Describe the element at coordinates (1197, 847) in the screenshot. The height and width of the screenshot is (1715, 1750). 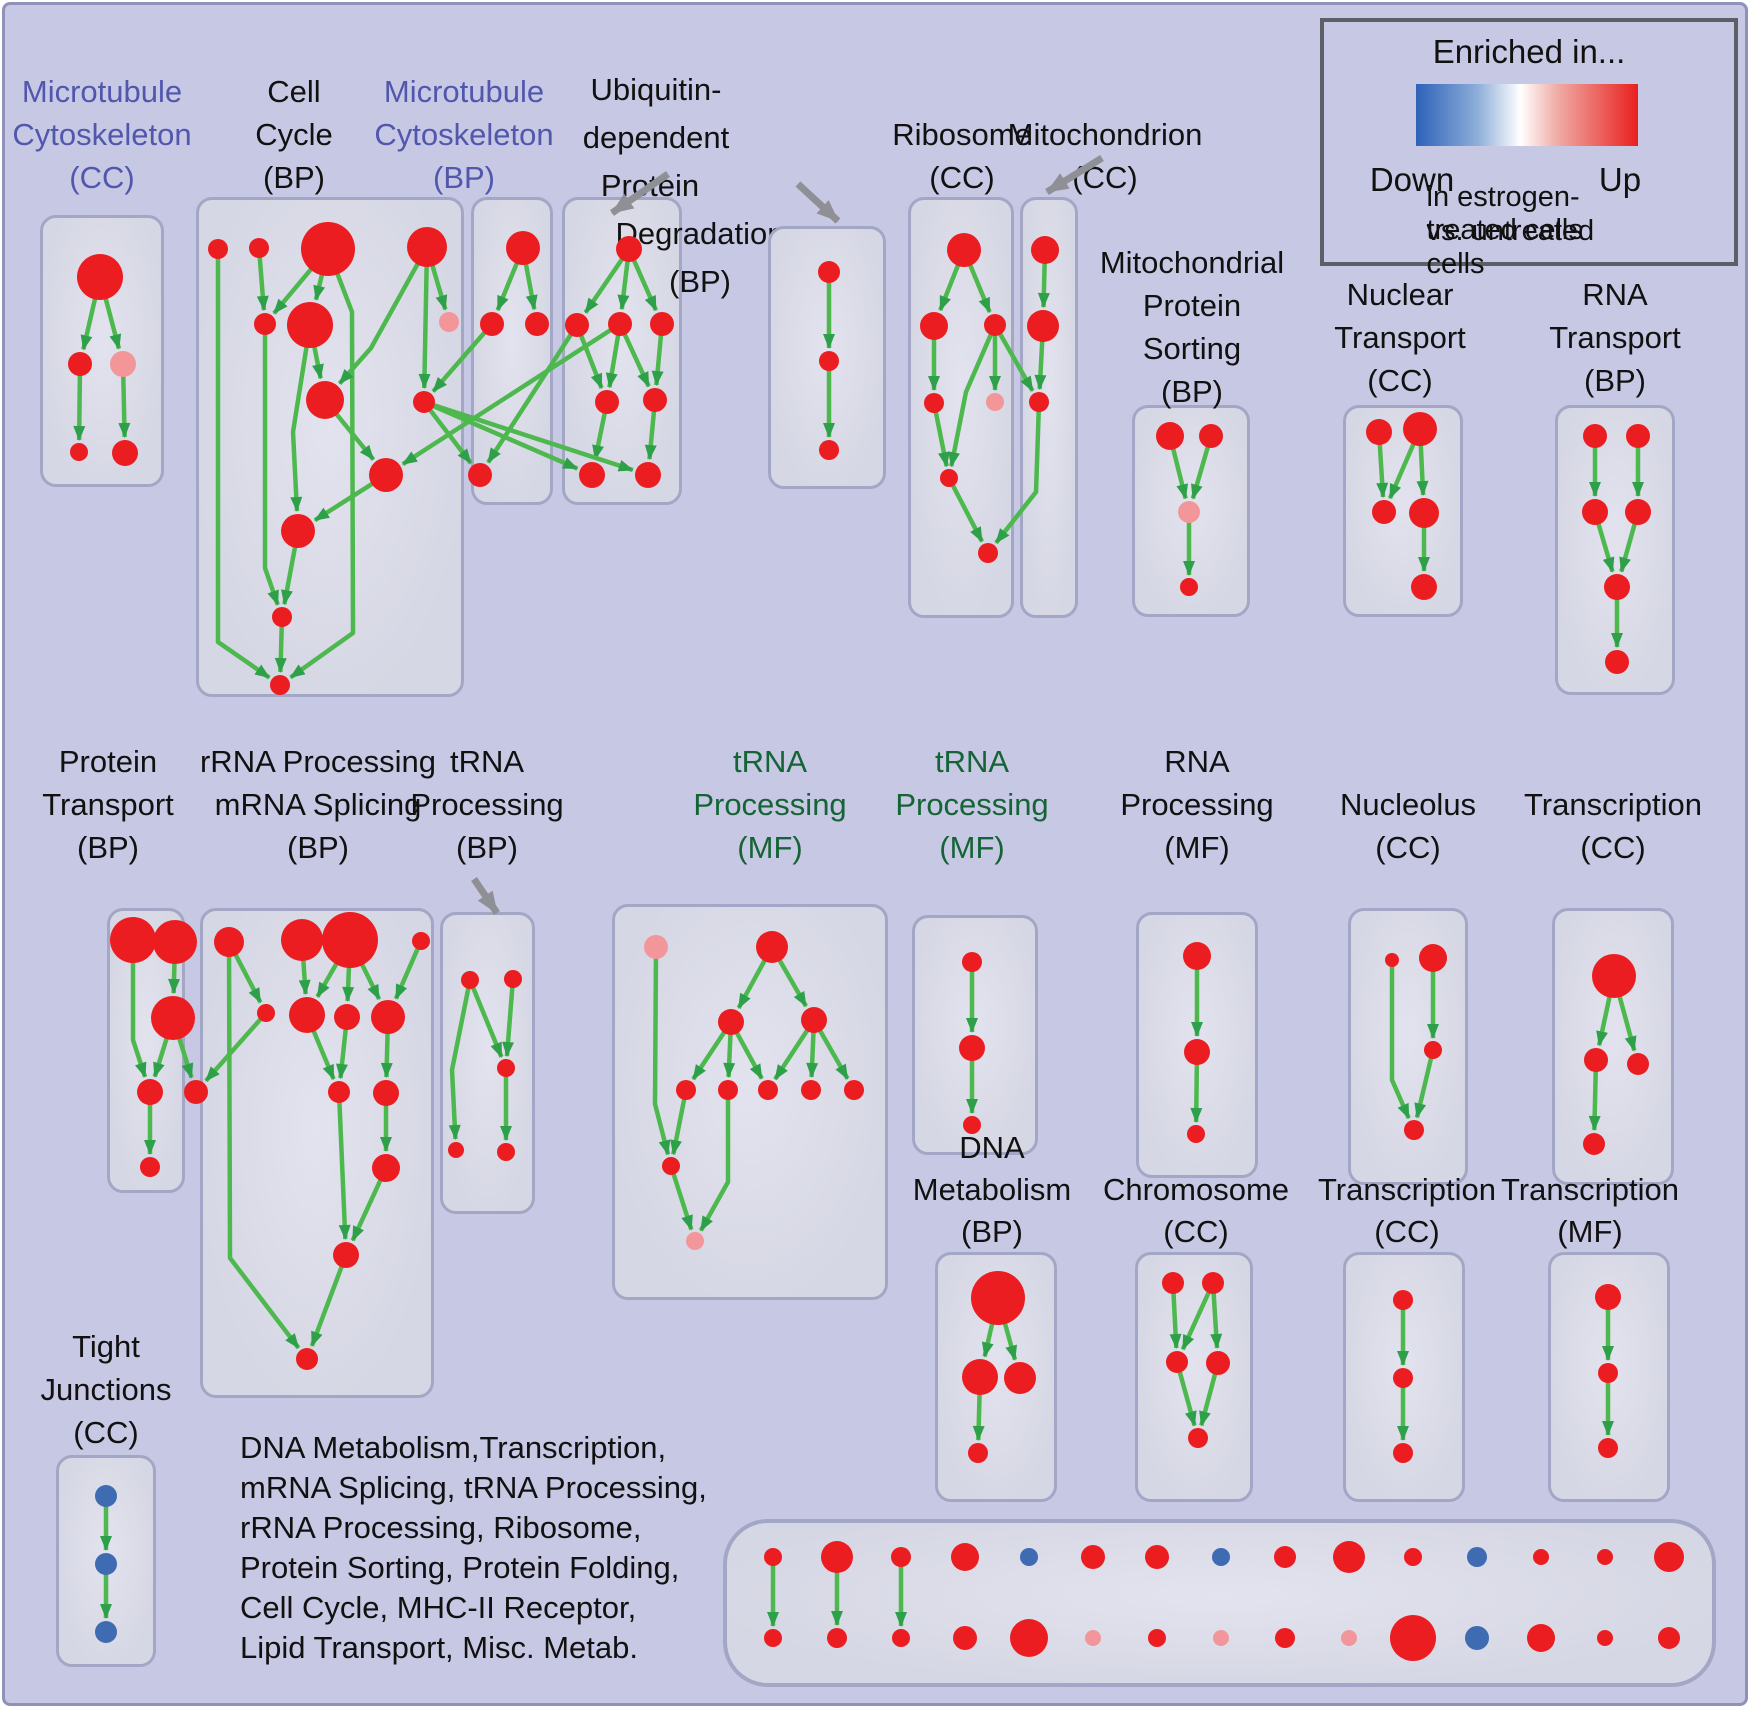
I see `cluster-label-rna-processing-mf-line-2: (MF)` at that location.